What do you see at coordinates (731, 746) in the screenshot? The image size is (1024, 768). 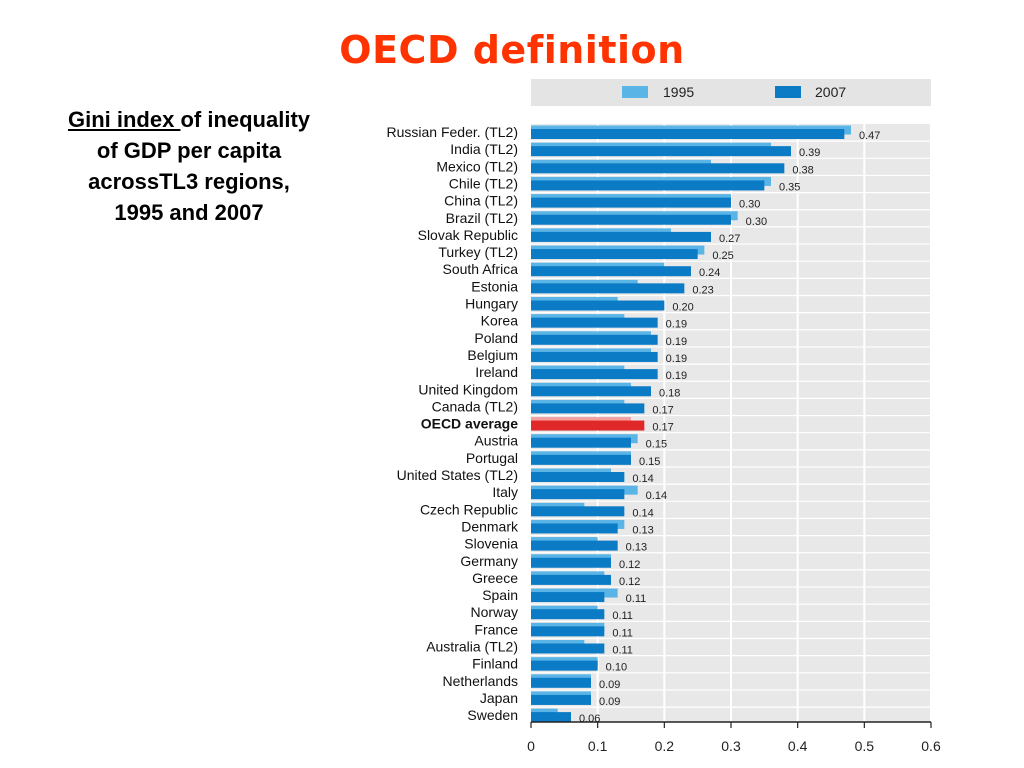 I see `x-tick-label: 0.3` at bounding box center [731, 746].